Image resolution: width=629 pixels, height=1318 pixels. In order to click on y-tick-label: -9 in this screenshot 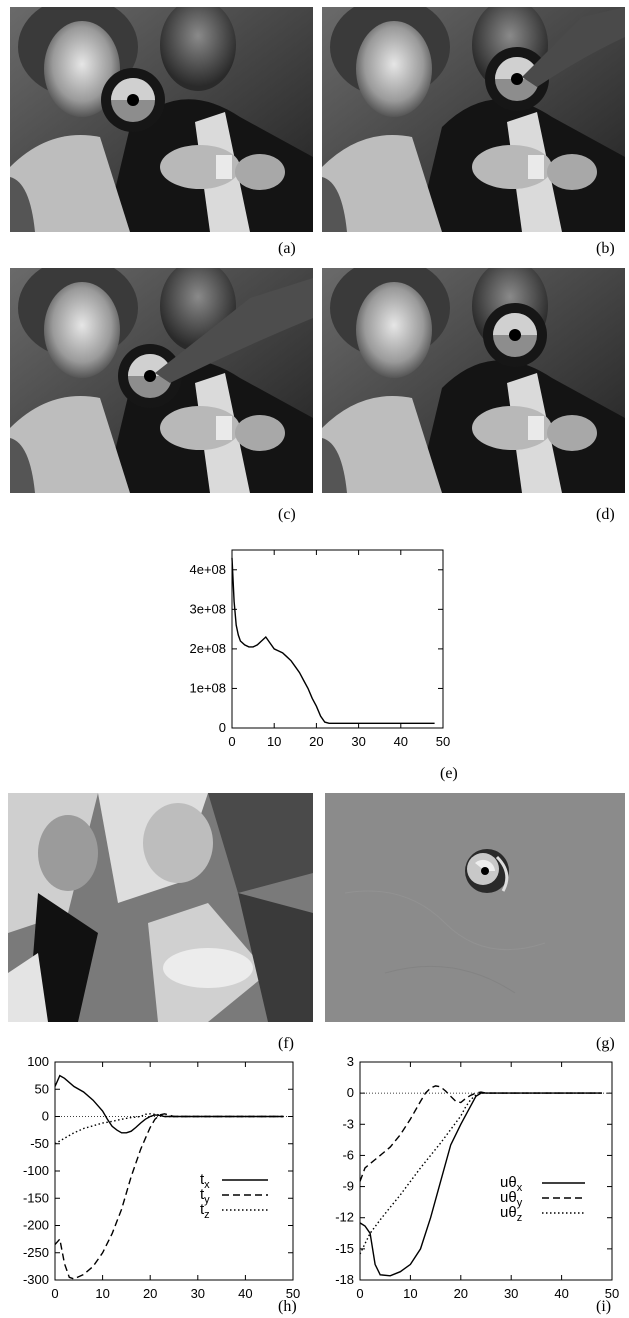, I will do `click(348, 1186)`.